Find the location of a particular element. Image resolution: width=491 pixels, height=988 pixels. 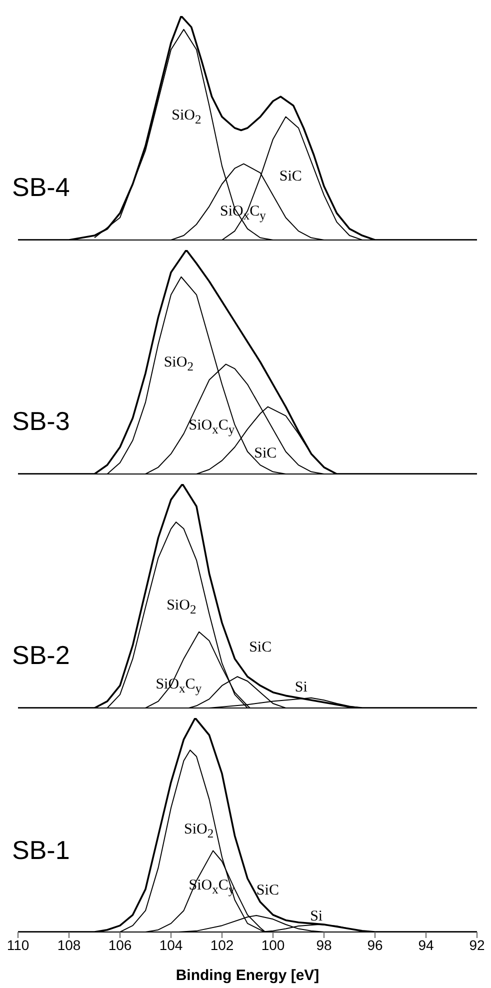

annotation: SiO$_{x}$C$_{y}$ is located at coordinates (212, 426).